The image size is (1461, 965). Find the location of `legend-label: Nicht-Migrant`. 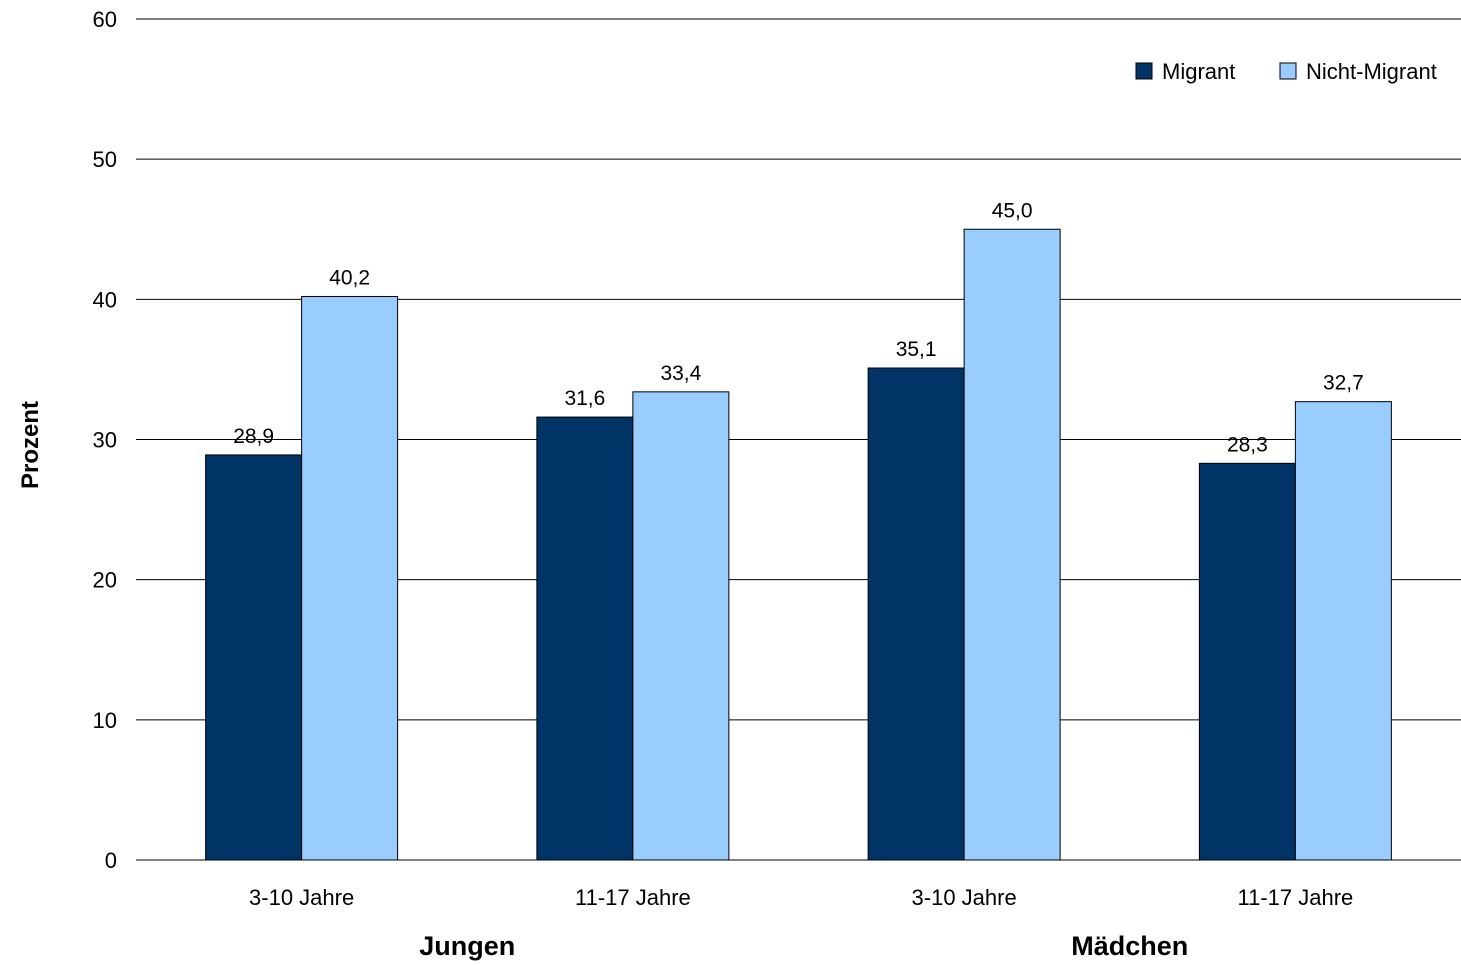

legend-label: Nicht-Migrant is located at coordinates (1371, 71).